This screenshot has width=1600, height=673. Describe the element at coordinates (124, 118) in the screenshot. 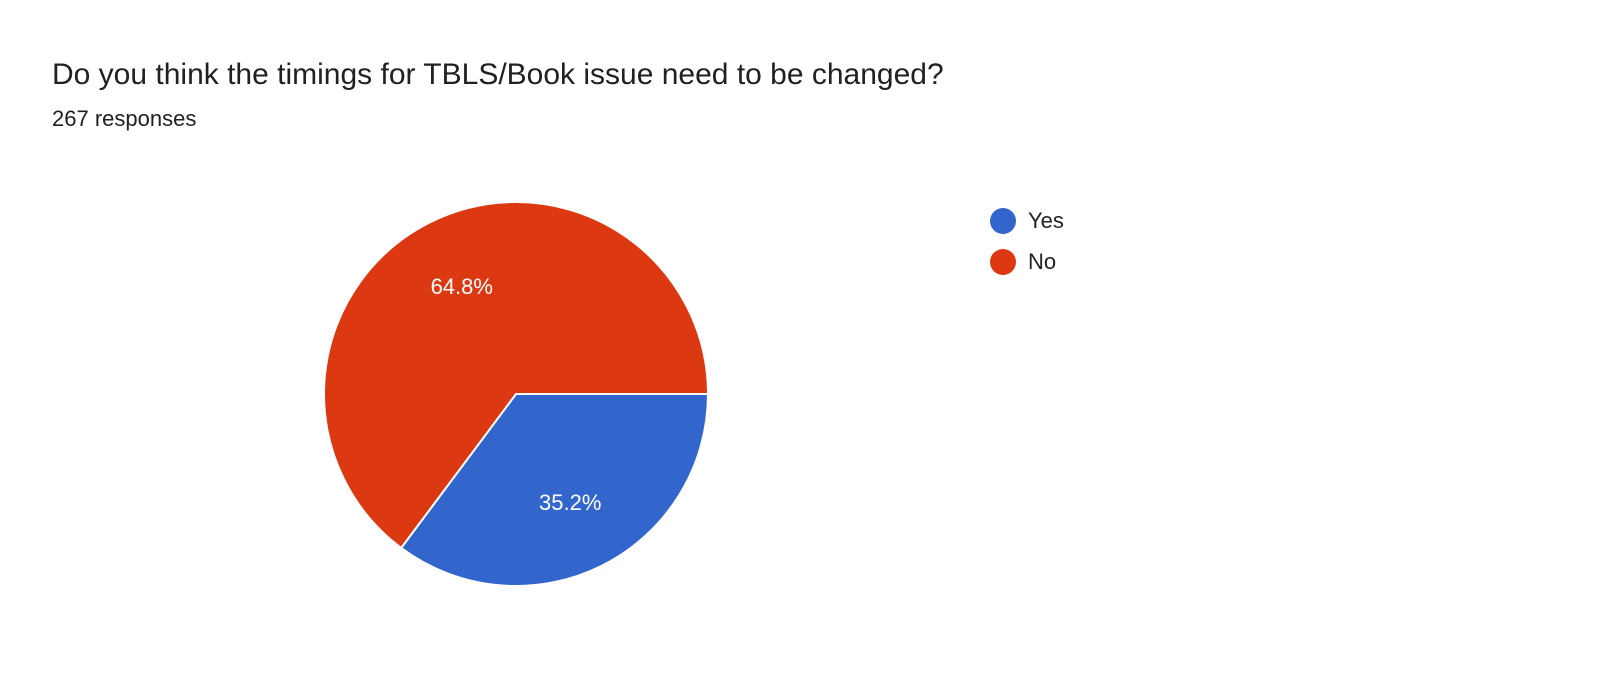

I see `response-count: 267 responses` at that location.